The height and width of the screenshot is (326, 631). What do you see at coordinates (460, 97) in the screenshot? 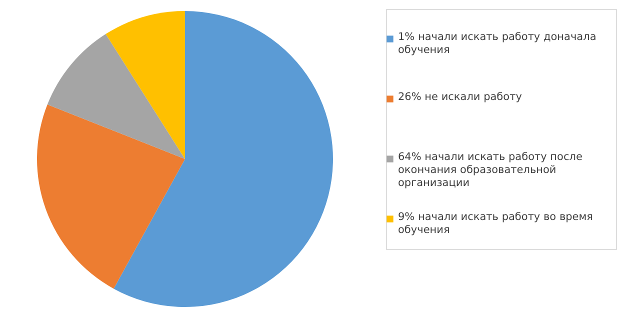
I see `legend-label: 26% не искали работу` at bounding box center [460, 97].